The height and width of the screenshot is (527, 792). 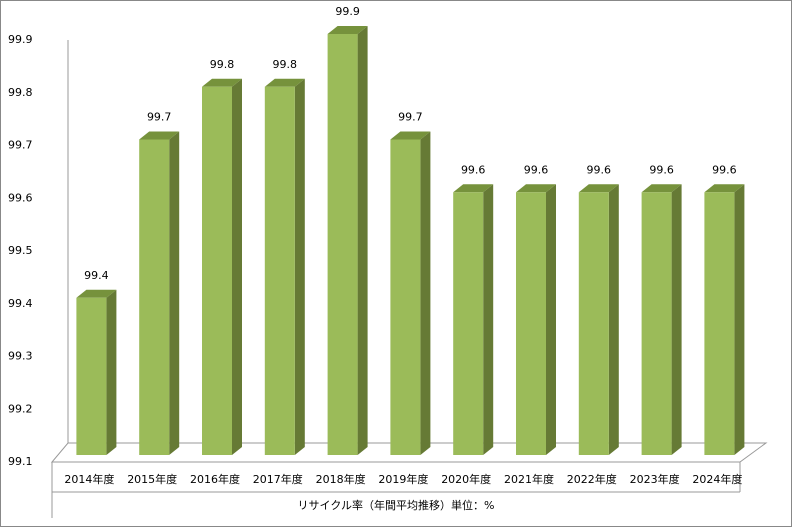 I want to click on x-tick-label: 2022年度, so click(x=592, y=479).